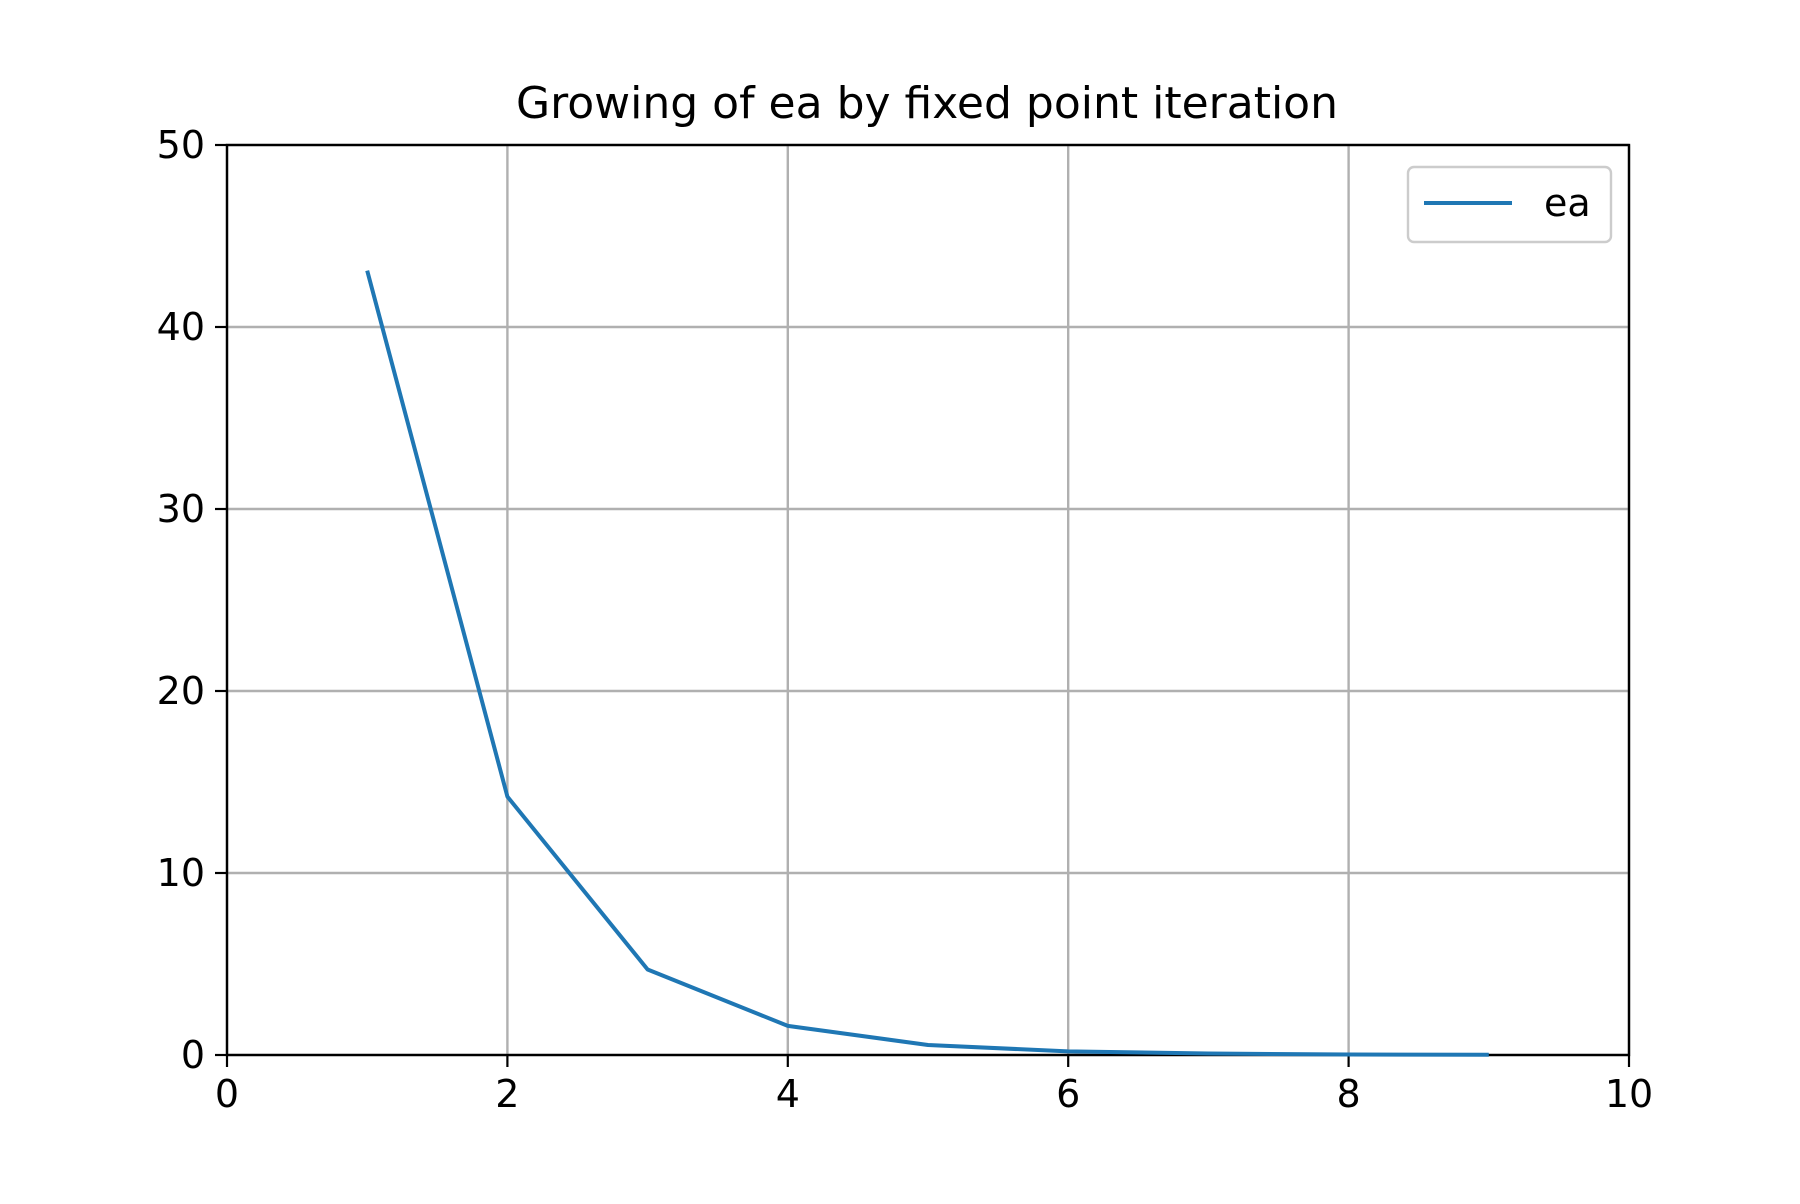  I want to click on y-tick-label-5: 50, so click(181, 145).